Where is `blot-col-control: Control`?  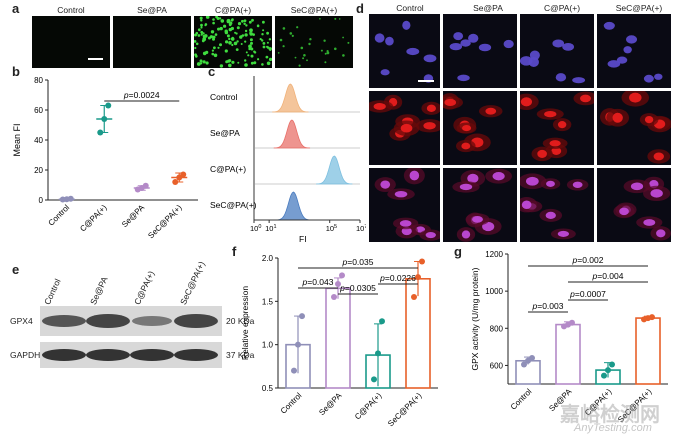 blot-col-control: Control is located at coordinates (52, 292).